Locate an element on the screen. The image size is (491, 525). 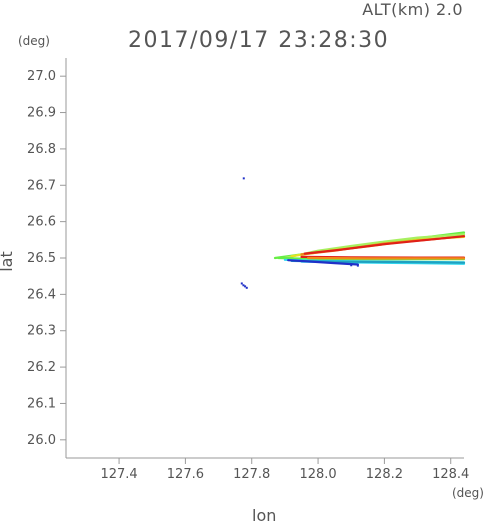
x-tick-label: 128.0 is located at coordinates (317, 474).